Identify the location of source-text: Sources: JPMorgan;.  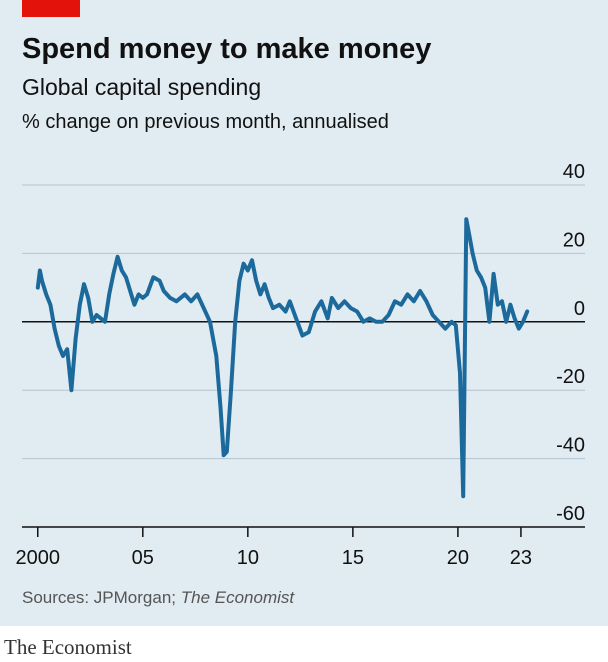
(99, 597).